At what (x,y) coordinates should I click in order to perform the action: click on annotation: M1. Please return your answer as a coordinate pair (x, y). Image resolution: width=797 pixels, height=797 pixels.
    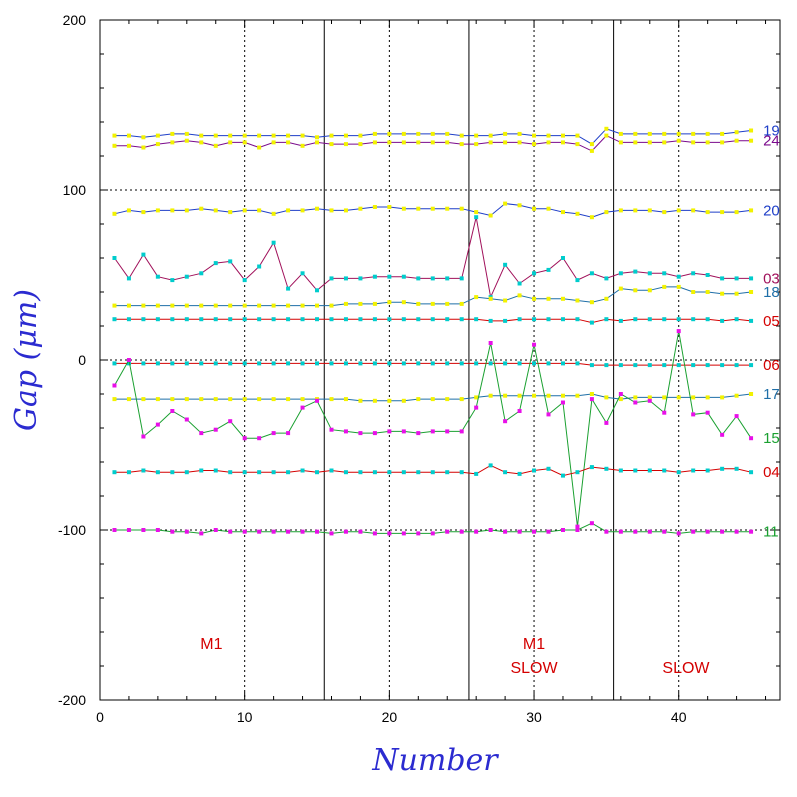
    Looking at the image, I should click on (211, 644).